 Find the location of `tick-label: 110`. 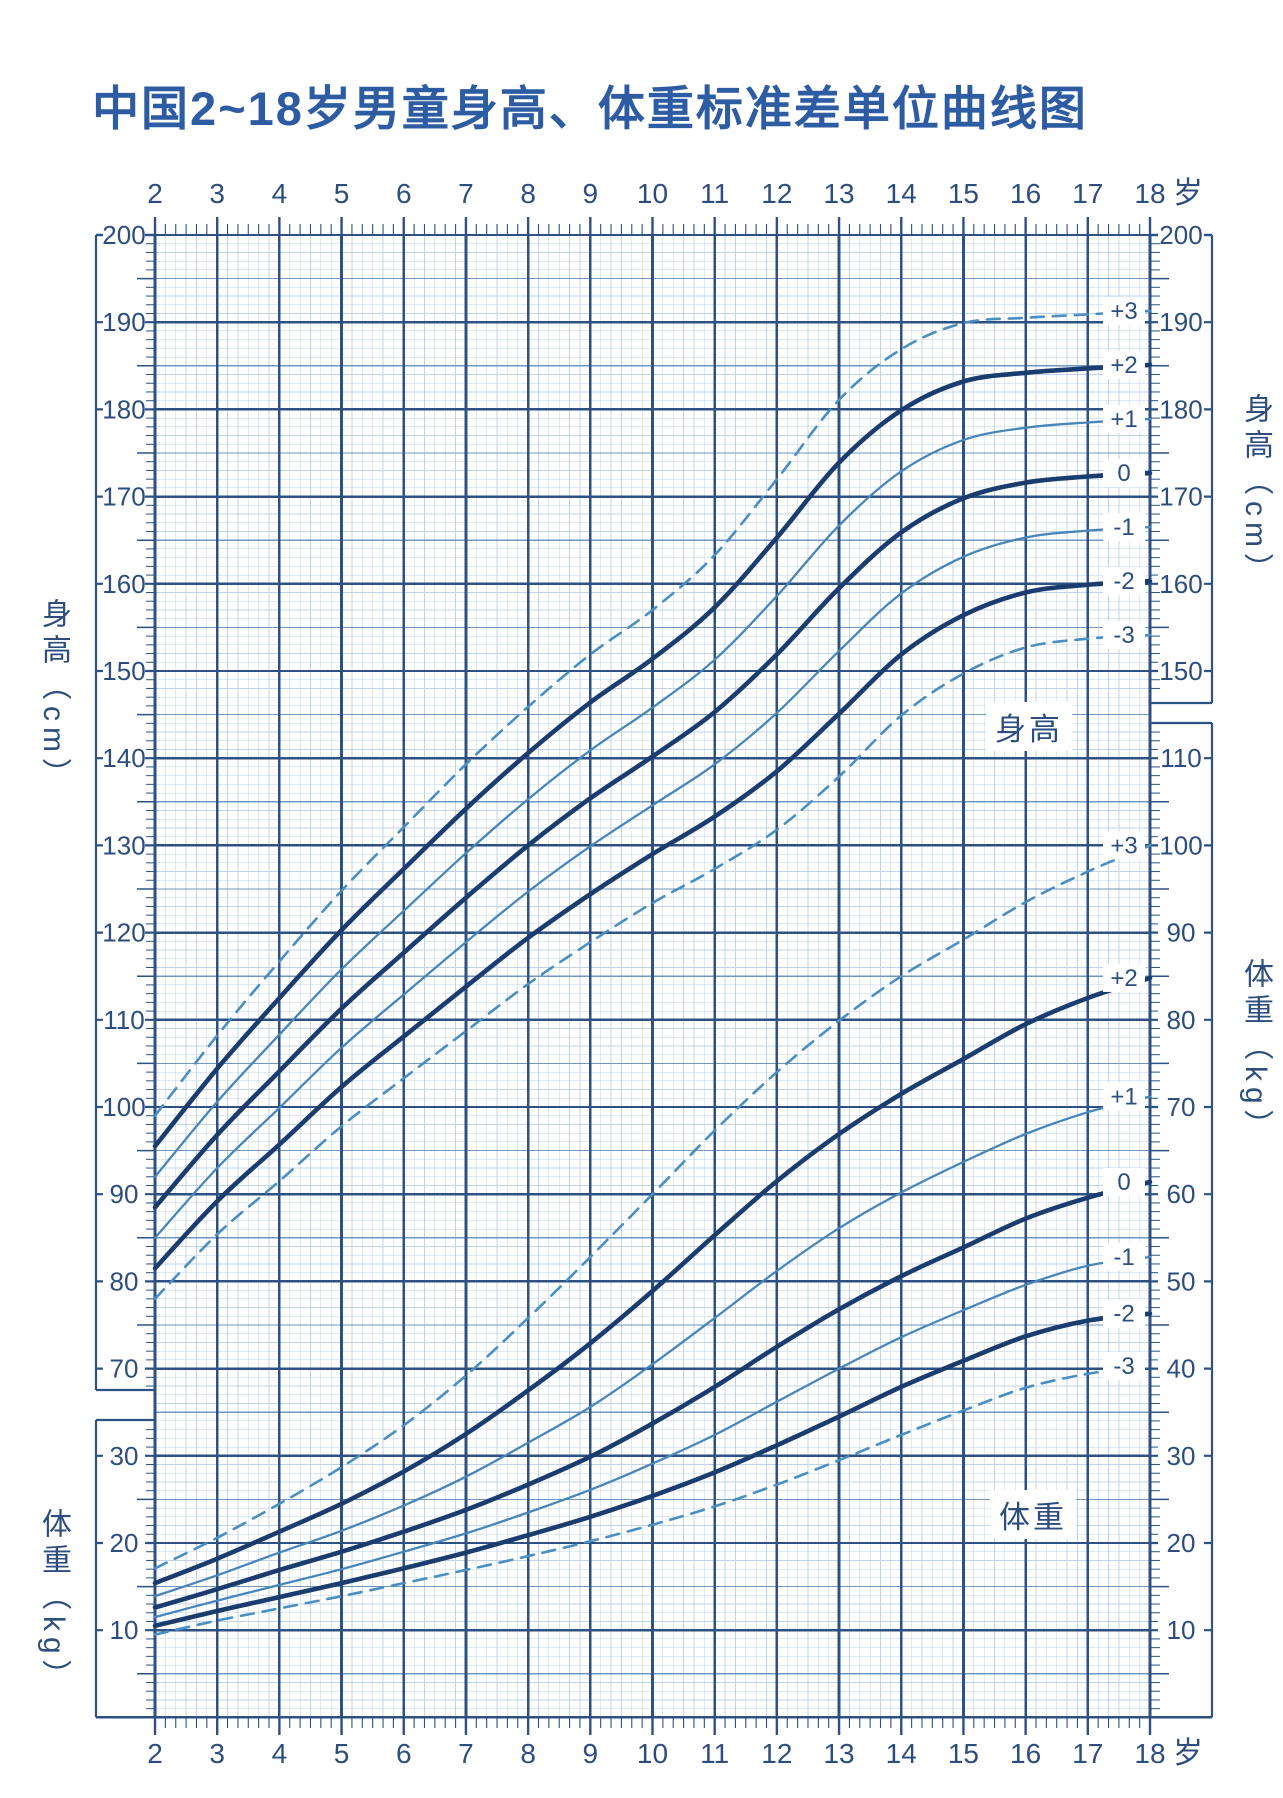

tick-label: 110 is located at coordinates (1180, 758).